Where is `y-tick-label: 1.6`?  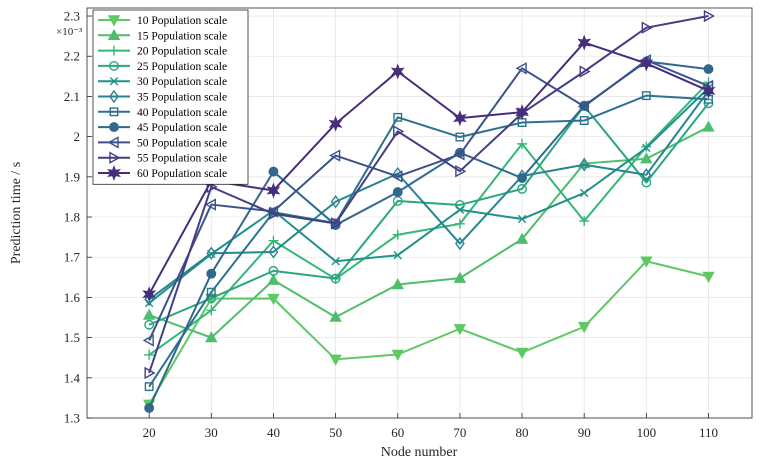 y-tick-label: 1.6 is located at coordinates (72, 297).